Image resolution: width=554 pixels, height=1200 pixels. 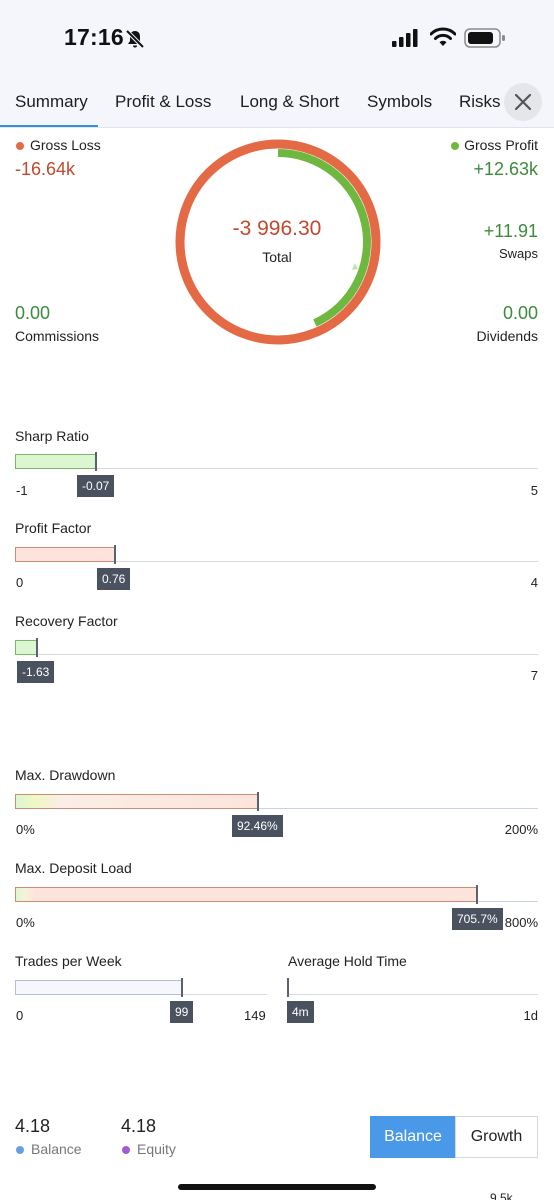 I want to click on recovery-factor-value-tag: -1.63, so click(x=36, y=672).